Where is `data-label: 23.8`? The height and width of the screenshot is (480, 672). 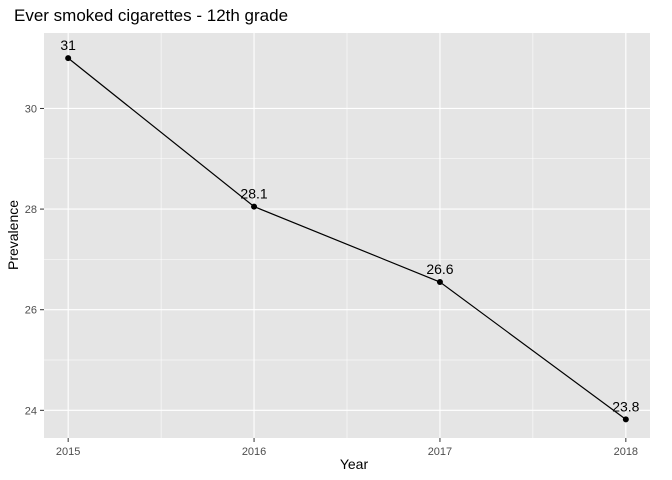 data-label: 23.8 is located at coordinates (625, 406).